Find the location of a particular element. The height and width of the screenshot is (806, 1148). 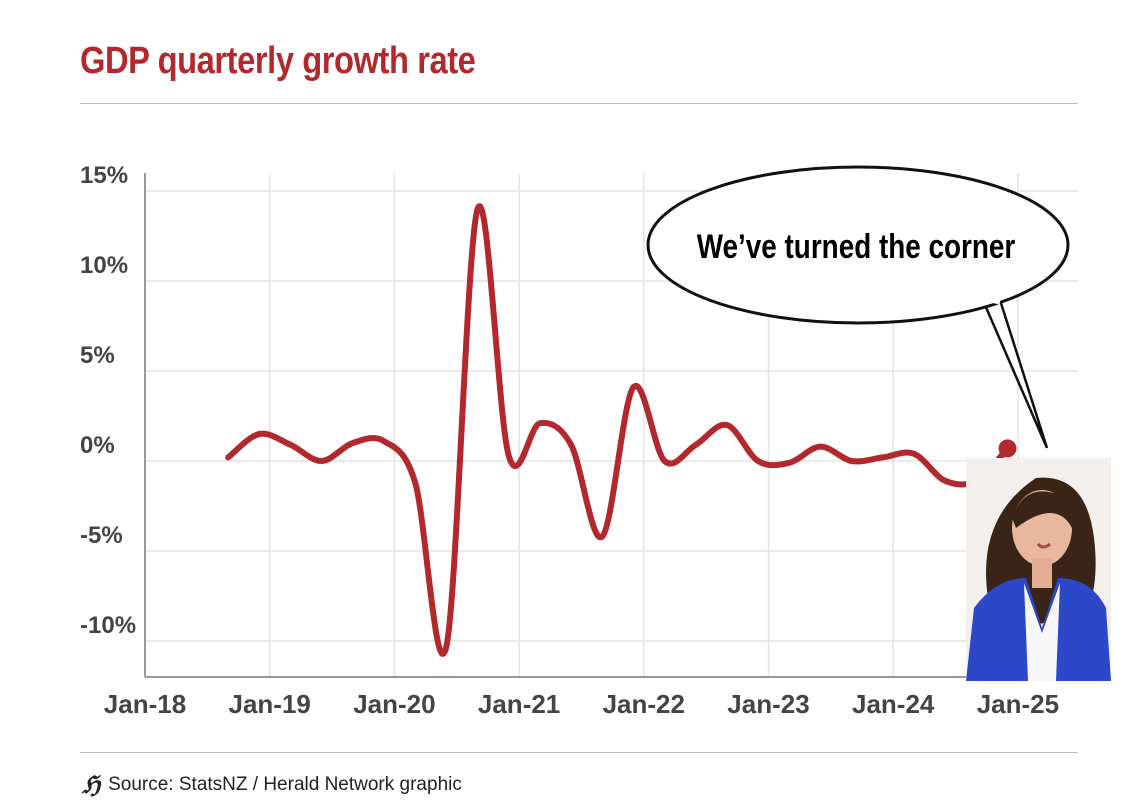

speech-bubble: We’ve turned the corner is located at coordinates (858, 307).